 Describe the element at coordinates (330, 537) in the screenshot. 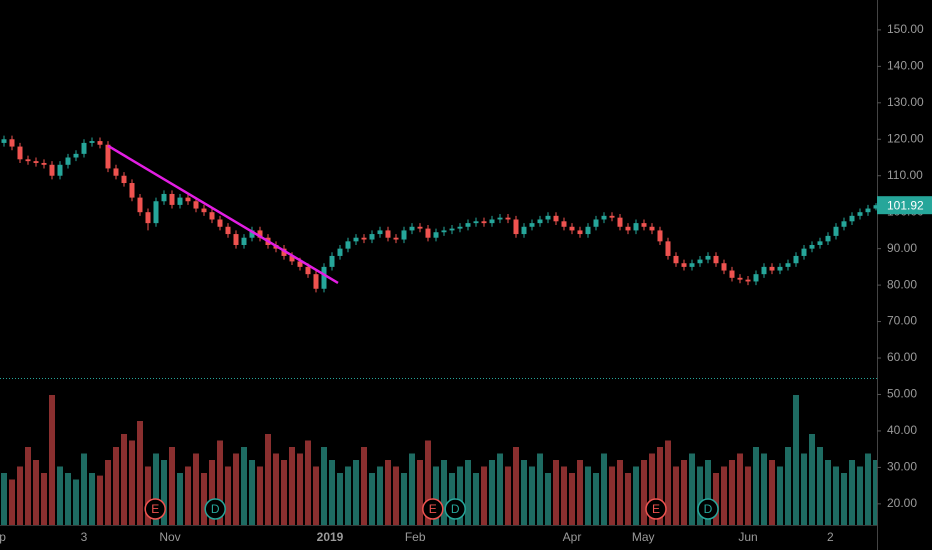

I see `x-tick-label: 2019` at that location.